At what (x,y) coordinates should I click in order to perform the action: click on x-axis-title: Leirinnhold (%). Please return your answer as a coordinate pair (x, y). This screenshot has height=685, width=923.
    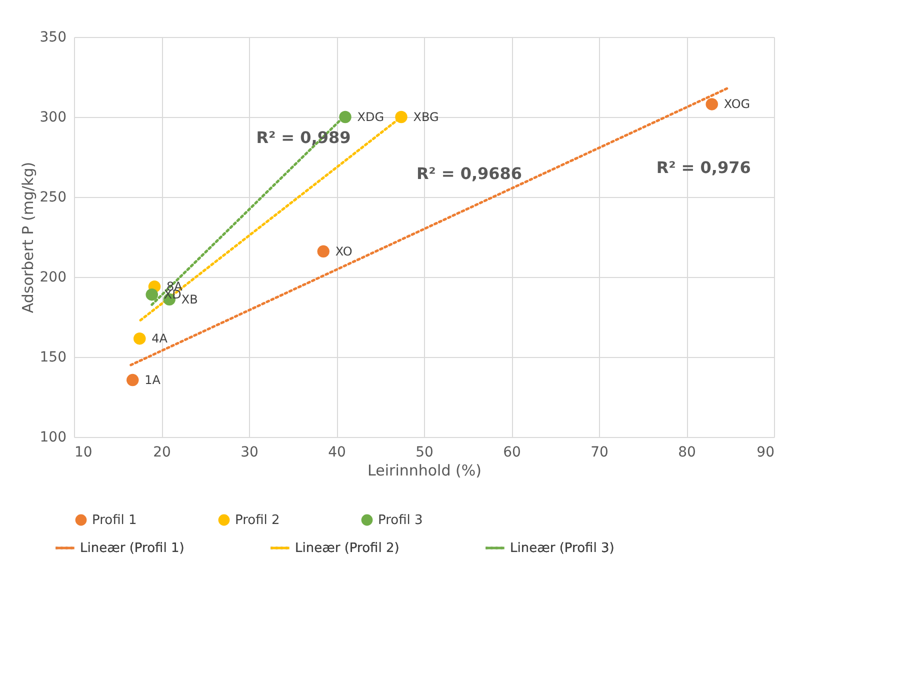
    Looking at the image, I should click on (425, 471).